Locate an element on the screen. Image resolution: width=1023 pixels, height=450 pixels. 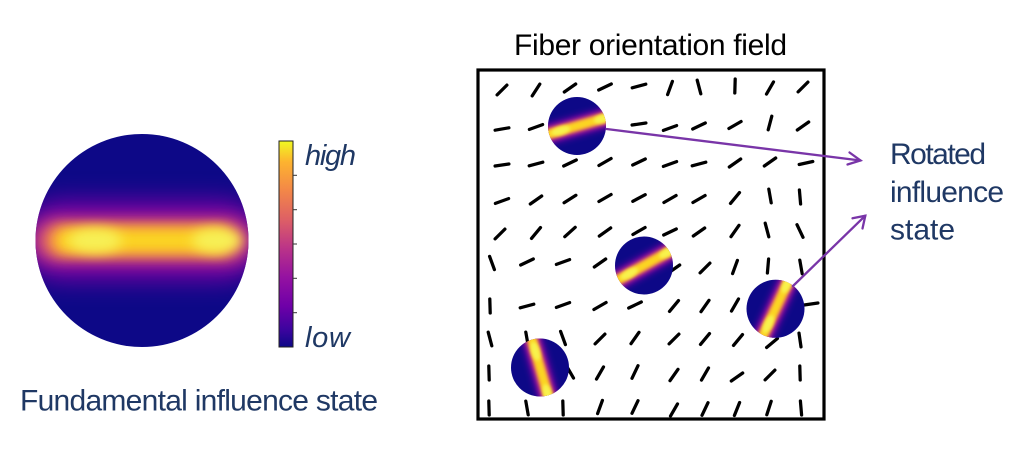
svg-text: Rotated is located at coordinates (938, 154).